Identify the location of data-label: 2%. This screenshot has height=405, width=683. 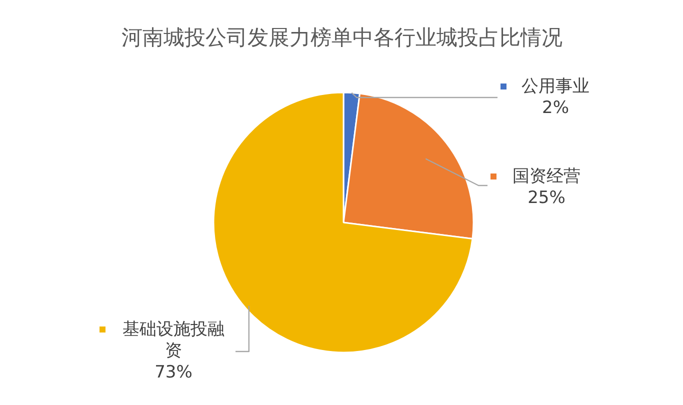
(555, 108).